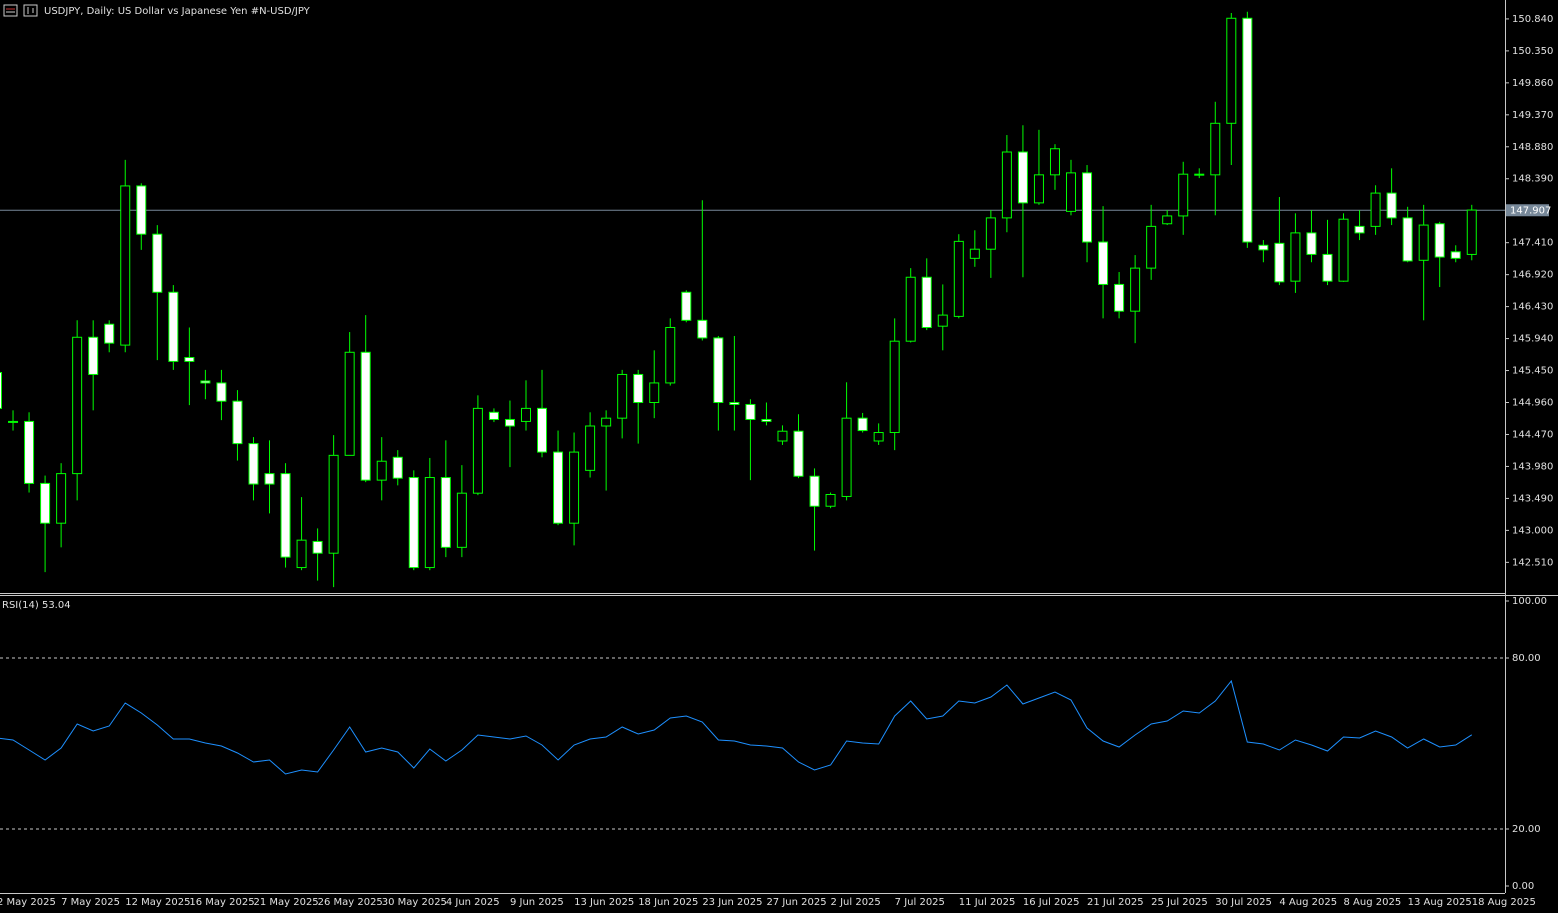 The height and width of the screenshot is (913, 1558). I want to click on price-label: 147.907, so click(1530, 210).